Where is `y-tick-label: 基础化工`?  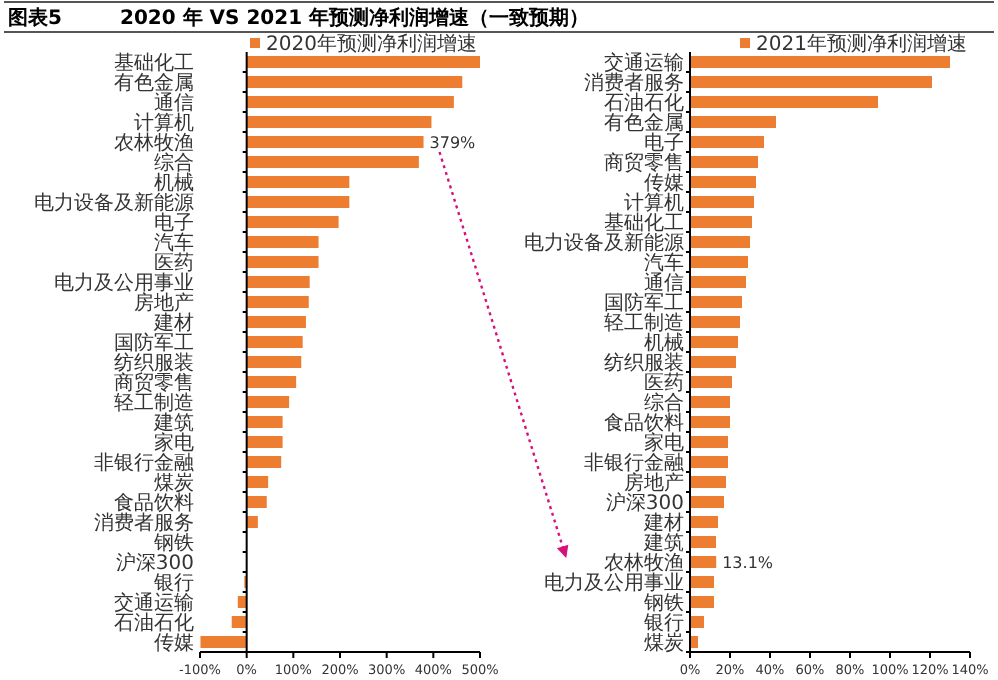 y-tick-label: 基础化工 is located at coordinates (154, 63).